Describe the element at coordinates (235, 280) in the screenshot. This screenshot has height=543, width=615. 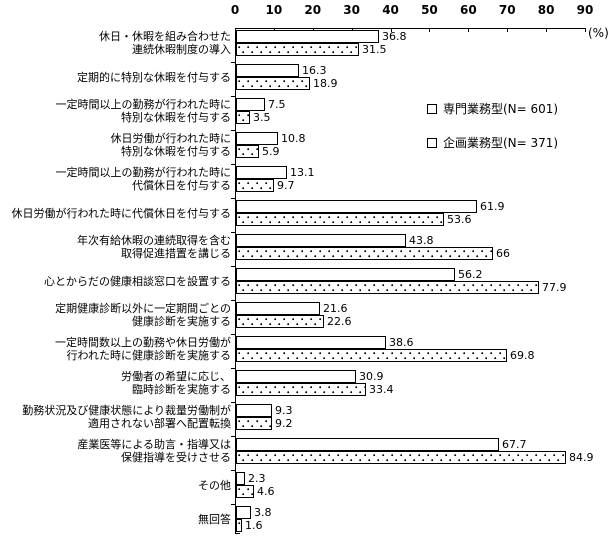
I see `y-axis-line` at that location.